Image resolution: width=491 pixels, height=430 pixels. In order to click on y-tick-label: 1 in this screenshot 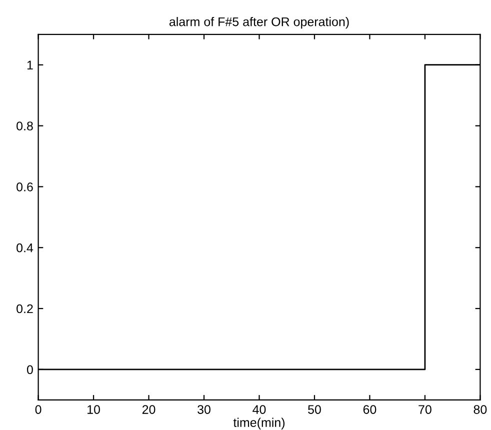, I will do `click(30, 65)`.